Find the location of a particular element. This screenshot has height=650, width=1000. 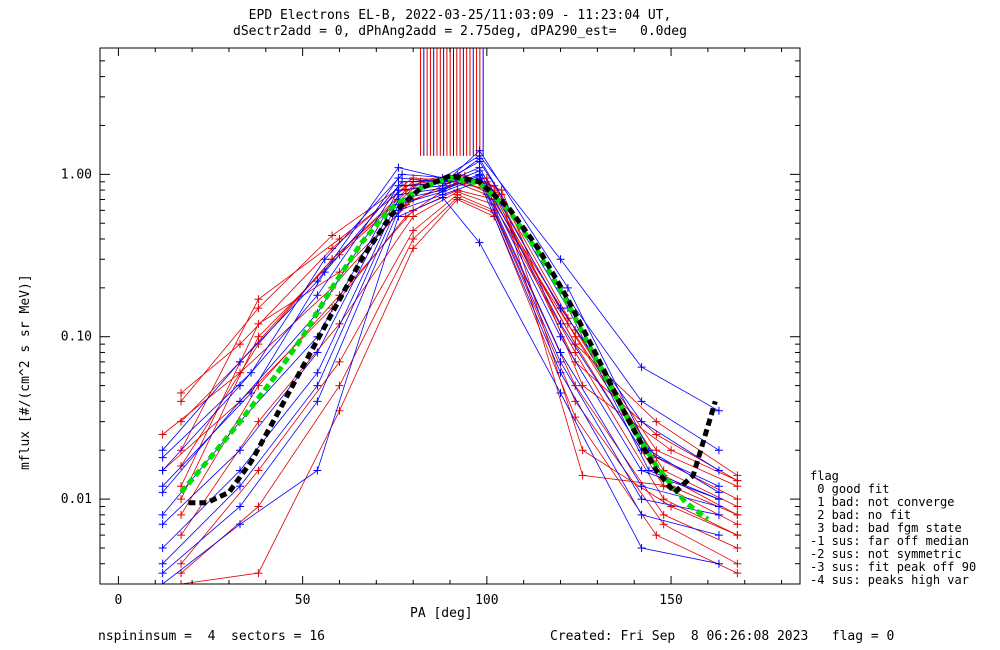

x-tick-label: 50 is located at coordinates (303, 600).